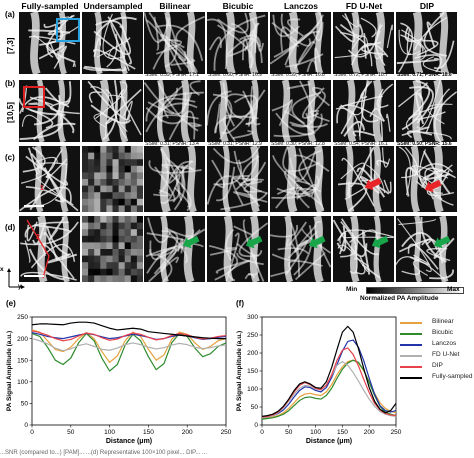  Describe the element at coordinates (444, 343) in the screenshot. I see `legend-label: Lanczos` at that location.